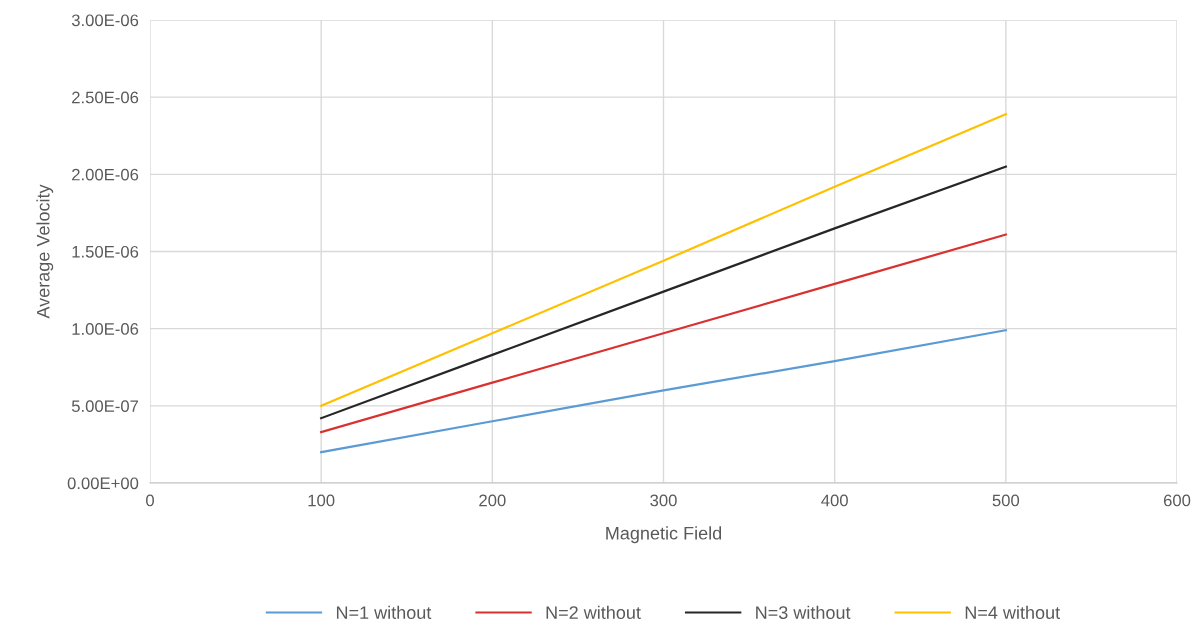 This screenshot has width=1201, height=641. I want to click on y-tick-label: 5.00E-07, so click(105, 406).